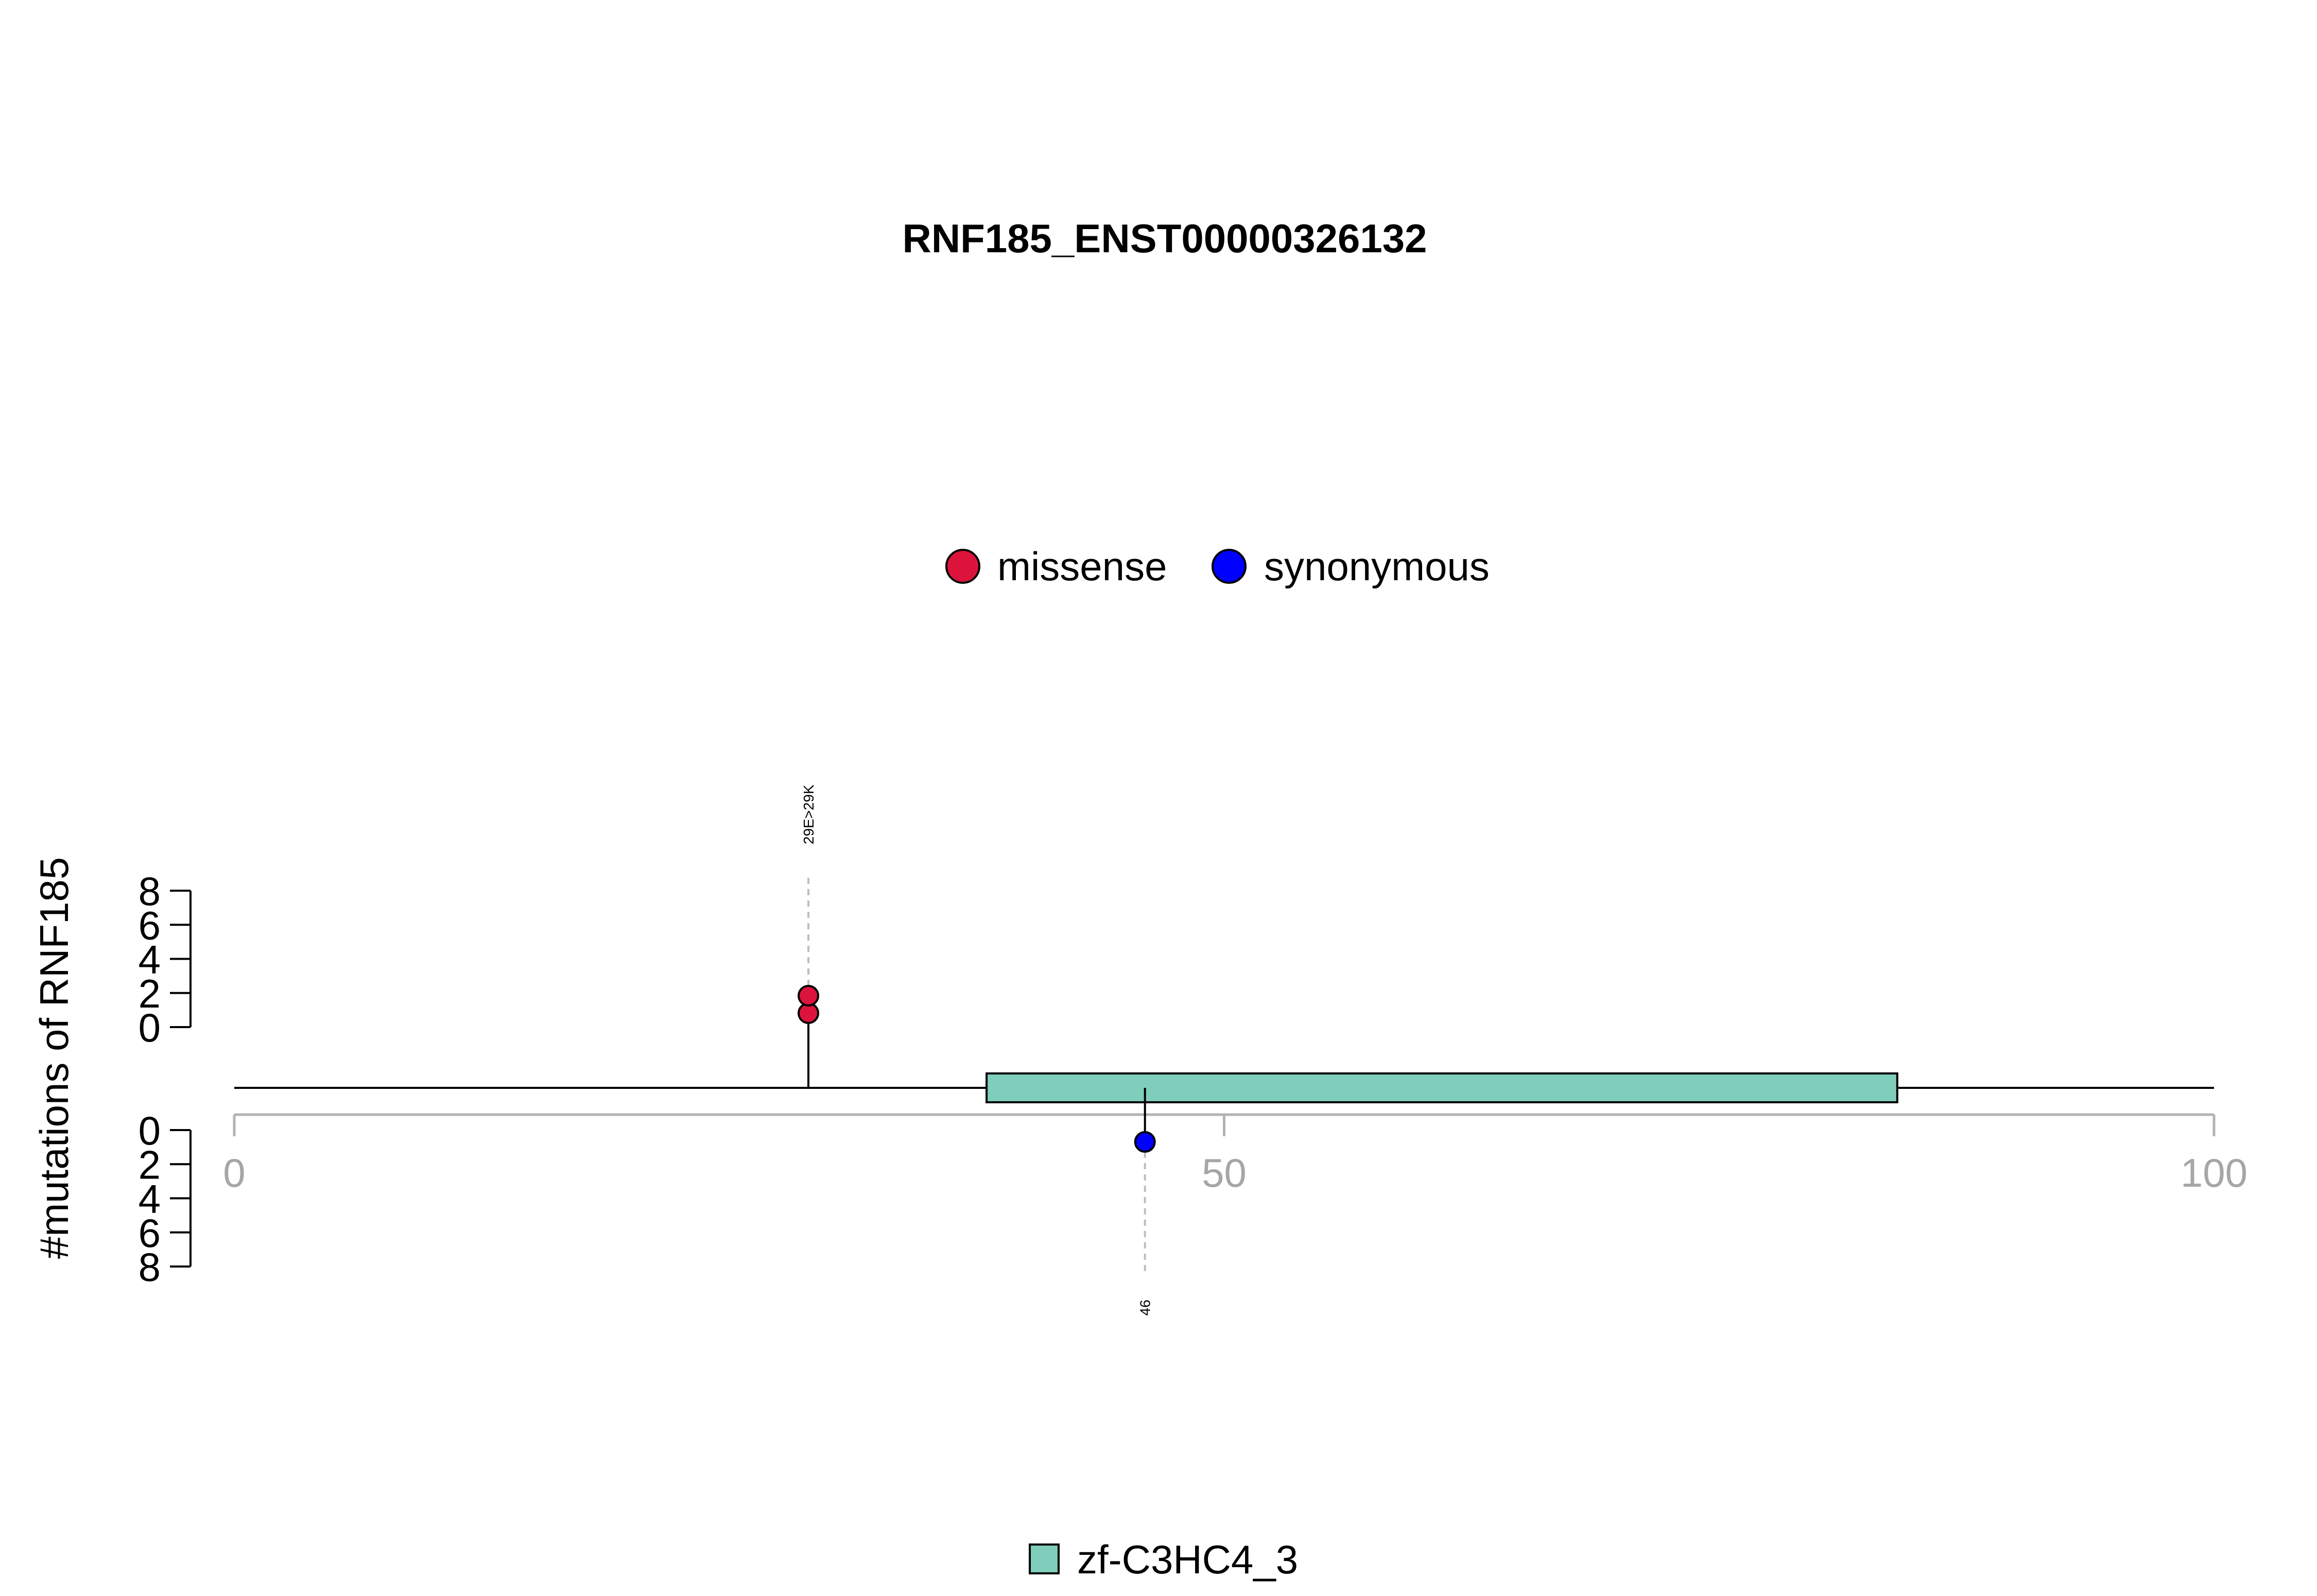  Describe the element at coordinates (977, 1050) in the screenshot. I see `mutation-layer: 29E>29K 46` at that location.